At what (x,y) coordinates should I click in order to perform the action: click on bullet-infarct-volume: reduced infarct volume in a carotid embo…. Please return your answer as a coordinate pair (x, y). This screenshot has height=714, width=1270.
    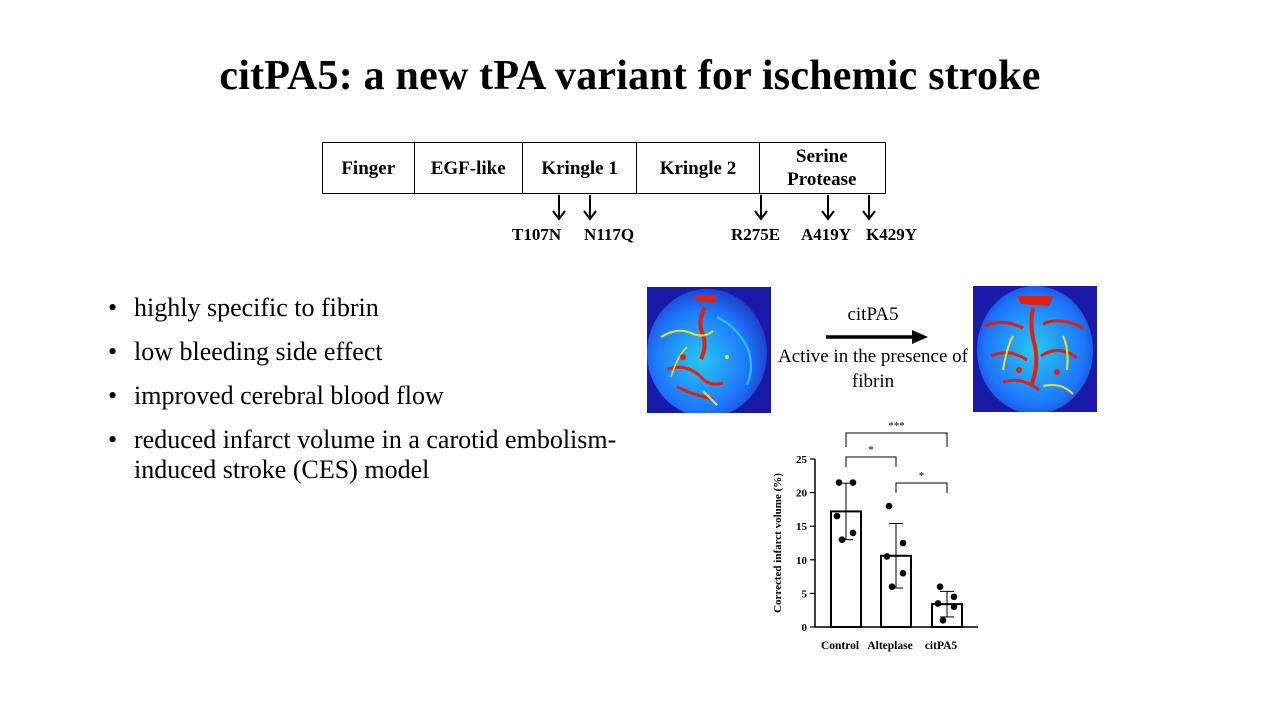
    Looking at the image, I should click on (368, 455).